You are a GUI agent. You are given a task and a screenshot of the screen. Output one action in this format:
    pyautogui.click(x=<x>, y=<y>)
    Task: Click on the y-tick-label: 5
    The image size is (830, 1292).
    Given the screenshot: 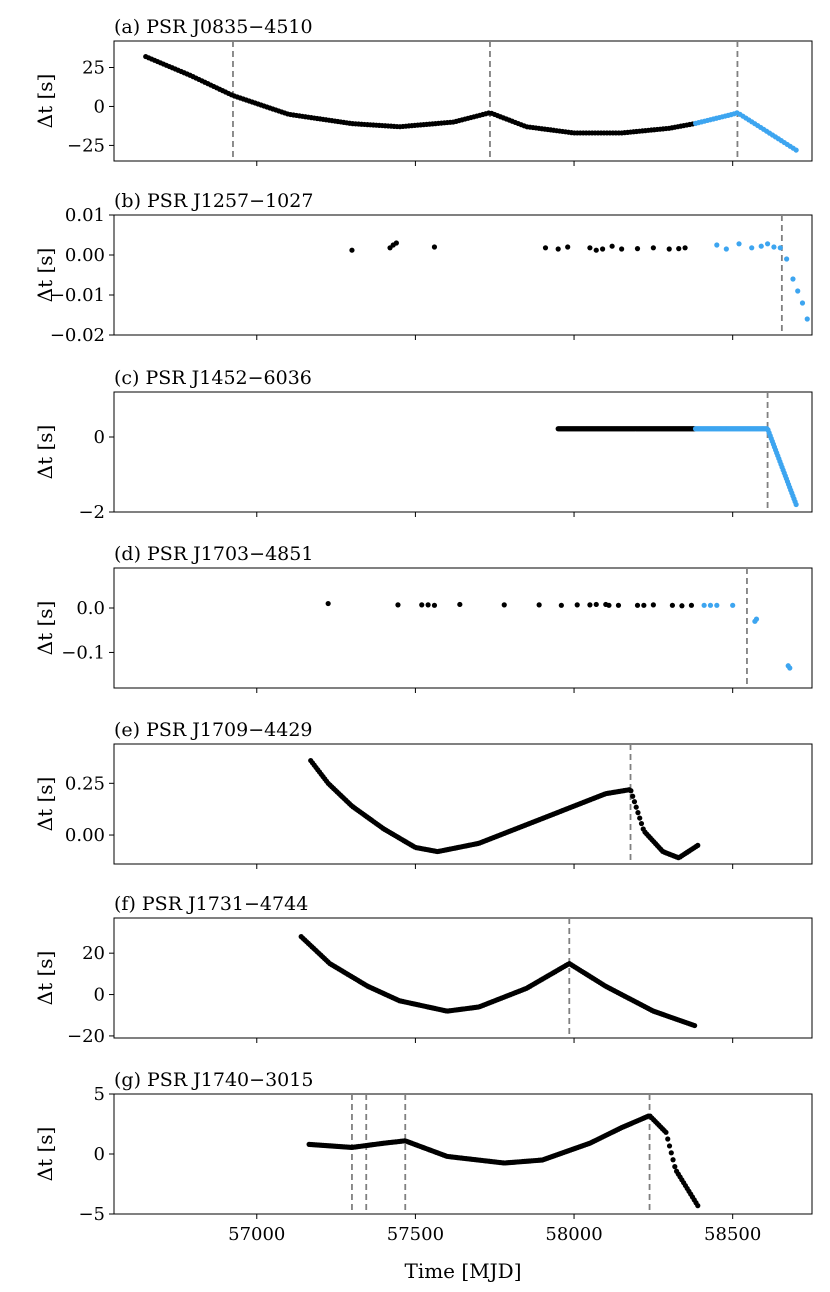 What is the action you would take?
    pyautogui.click(x=99, y=1094)
    